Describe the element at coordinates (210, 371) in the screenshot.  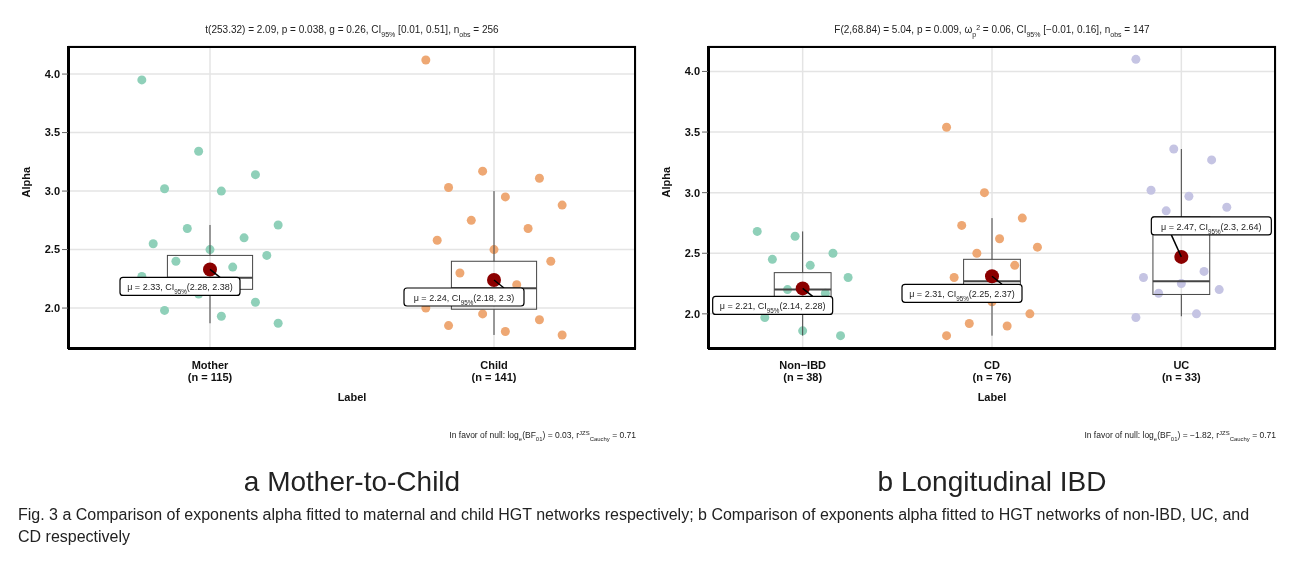
I see `x-tick-label: Mother (n = 115)` at that location.